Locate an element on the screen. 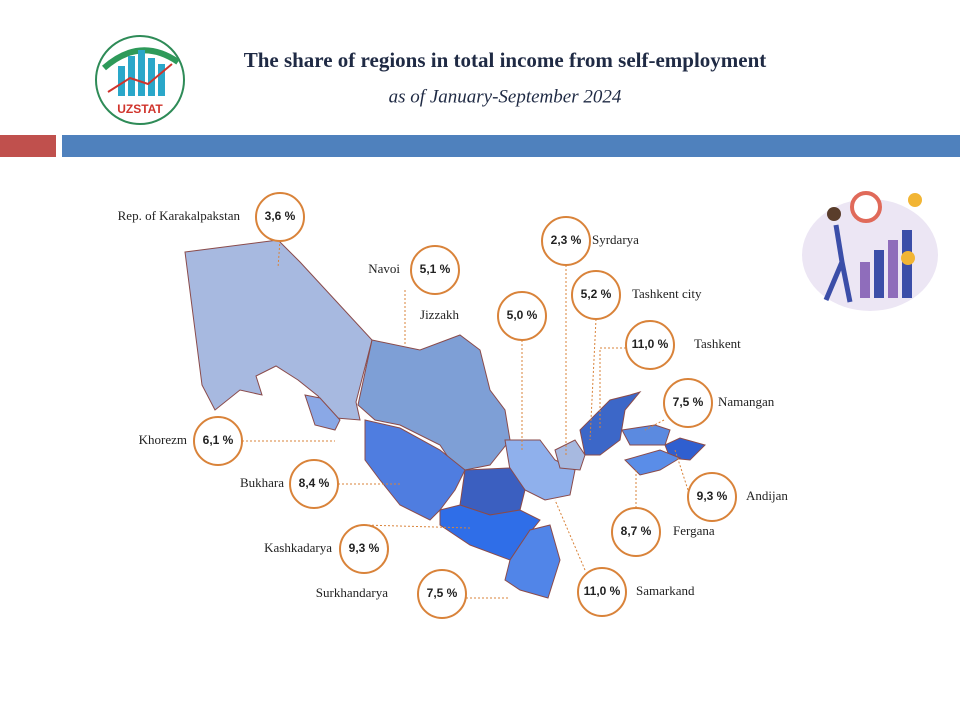 Image resolution: width=960 pixels, height=720 pixels. region-name: Bukhara is located at coordinates (262, 482).